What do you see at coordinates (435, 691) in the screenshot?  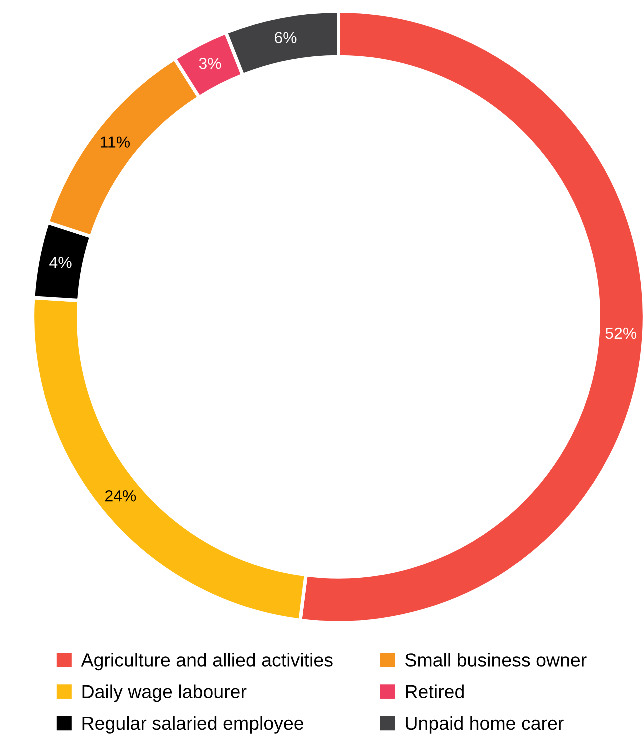 I see `legend-label: Retired` at bounding box center [435, 691].